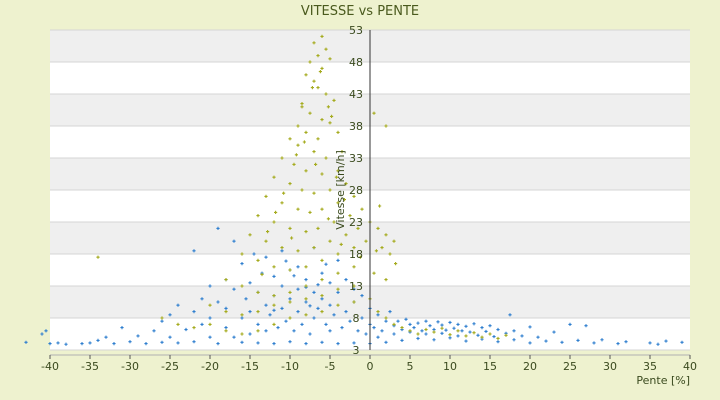 This screenshot has width=720, height=400. Describe the element at coordinates (356, 126) in the screenshot. I see `y-tick-label: 38` at that location.